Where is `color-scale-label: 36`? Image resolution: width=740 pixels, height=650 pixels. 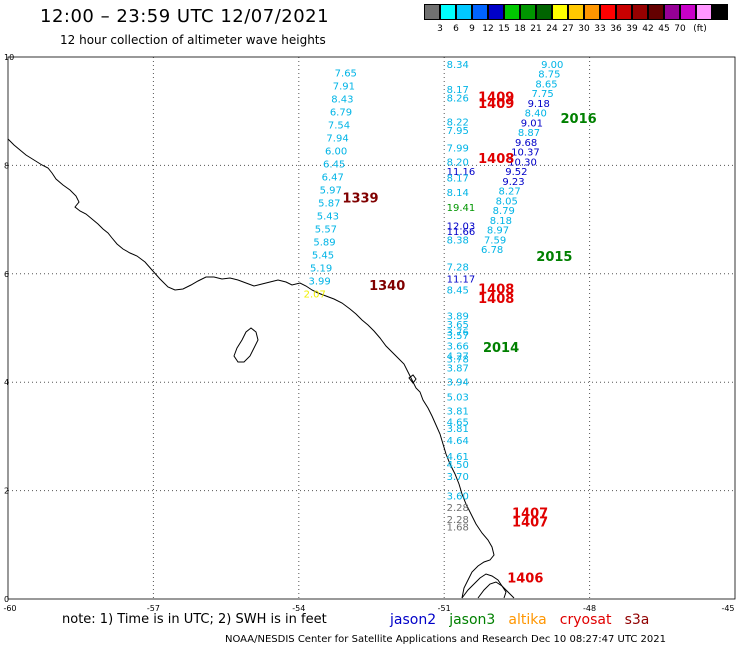 color-scale-label: 36 is located at coordinates (616, 29).